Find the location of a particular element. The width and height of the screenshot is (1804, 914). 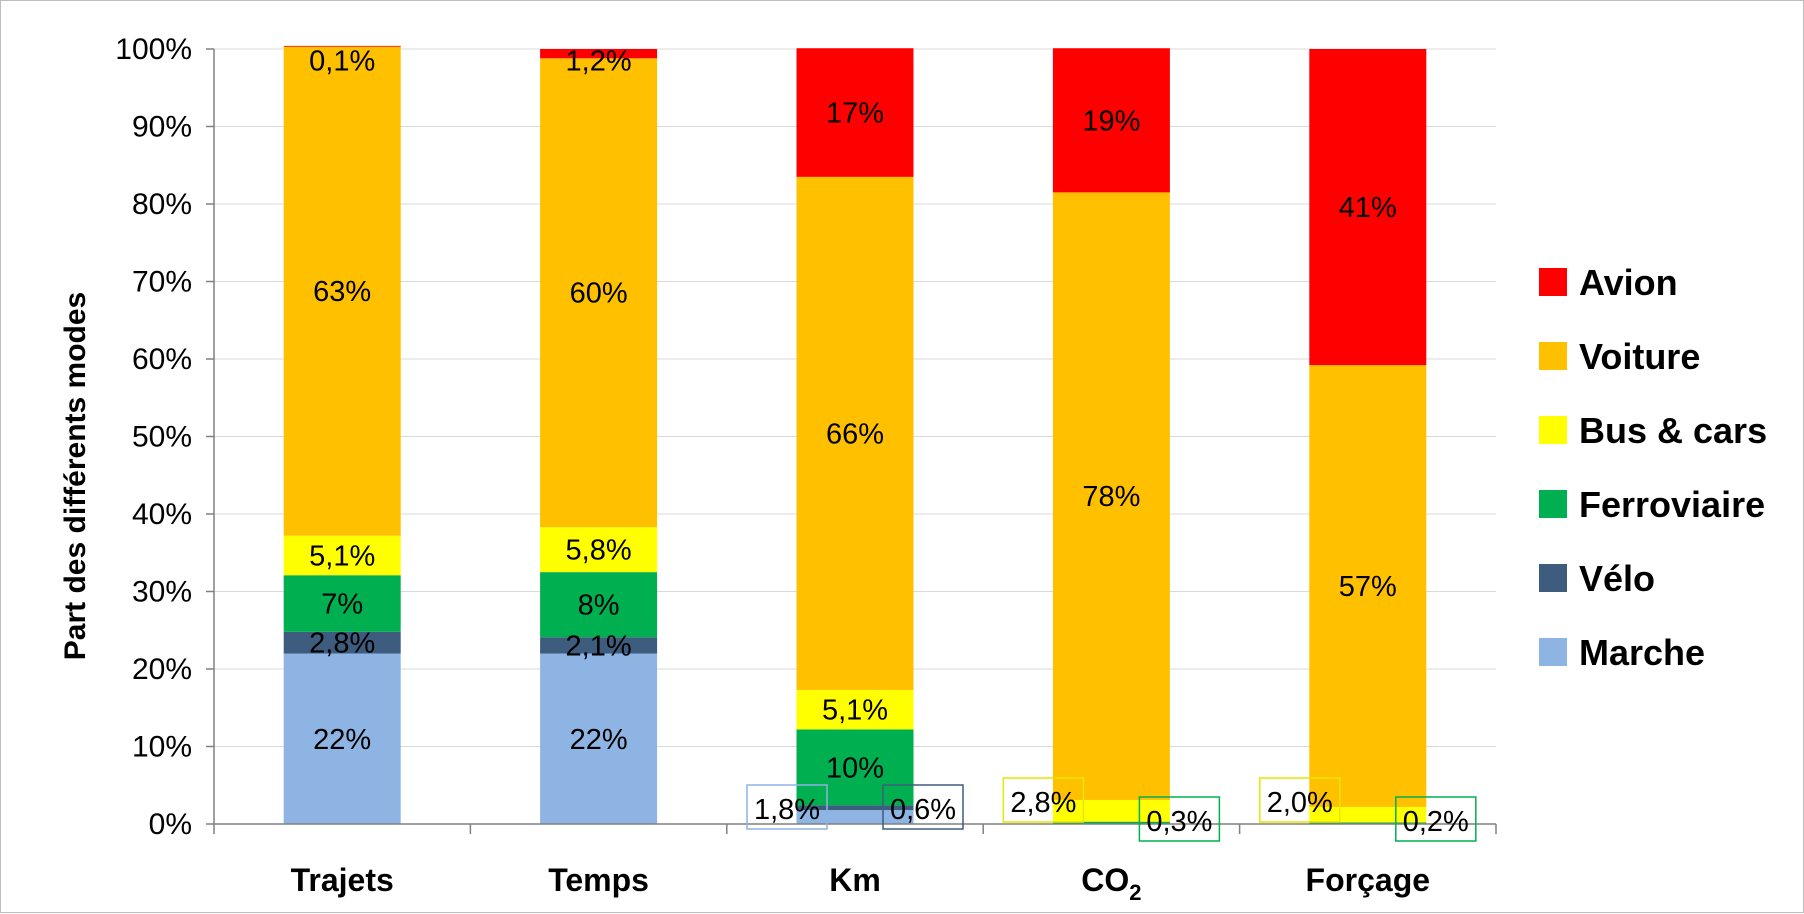

x-category-label: CO2 is located at coordinates (1111, 883).